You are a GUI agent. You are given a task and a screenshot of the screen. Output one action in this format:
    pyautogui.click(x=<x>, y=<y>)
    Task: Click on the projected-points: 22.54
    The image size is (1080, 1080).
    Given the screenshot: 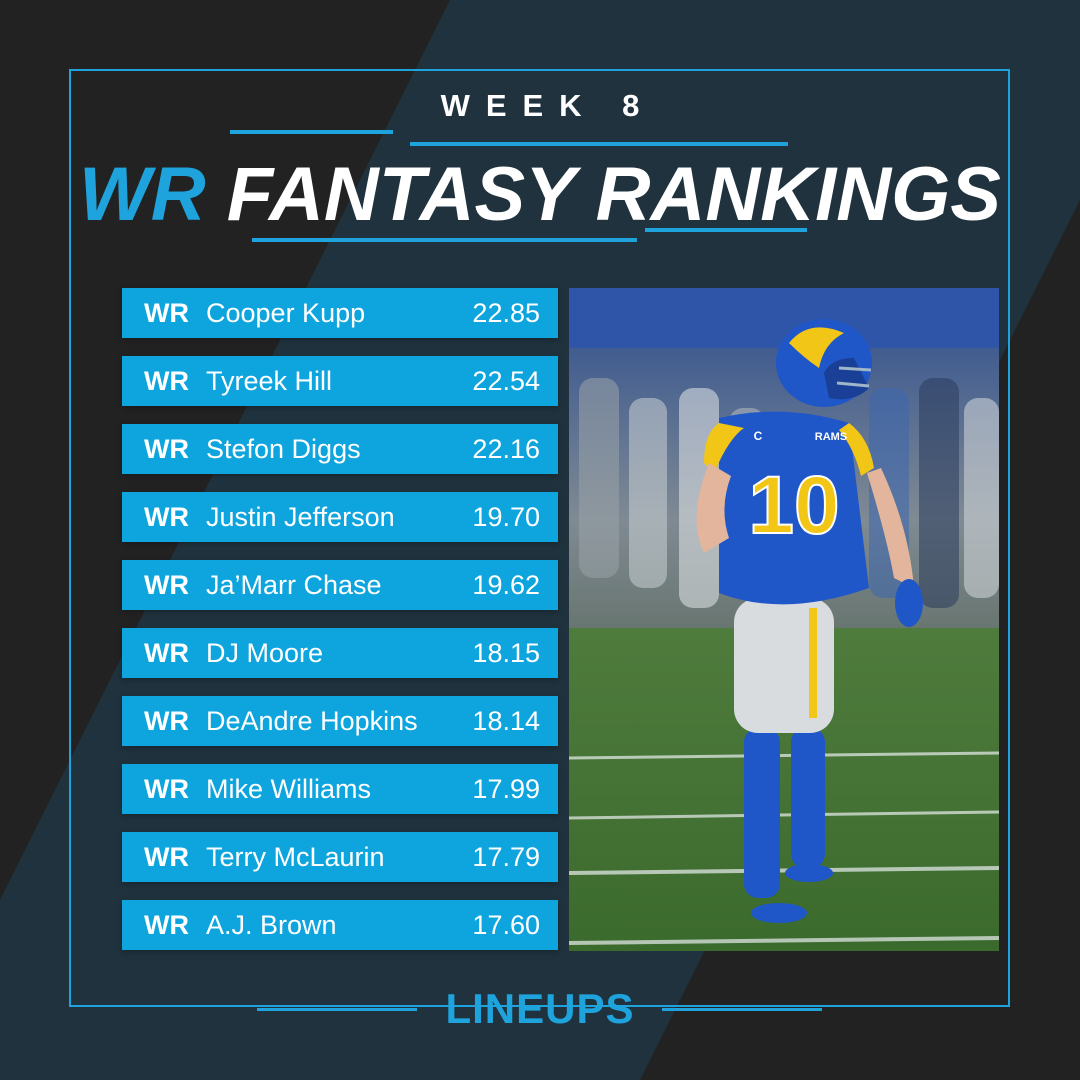 What is the action you would take?
    pyautogui.click(x=506, y=380)
    